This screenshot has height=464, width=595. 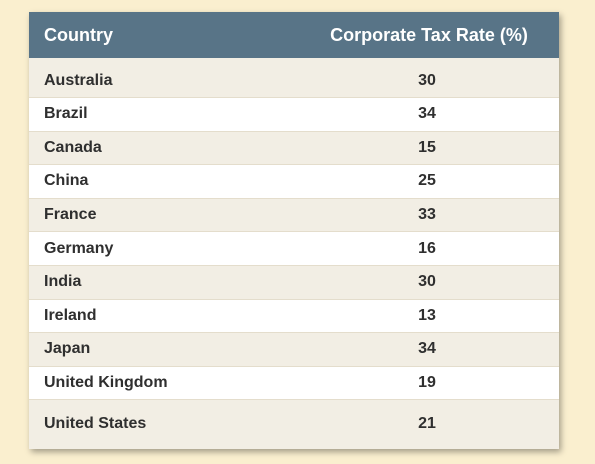 What do you see at coordinates (294, 424) in the screenshot?
I see `table-row: United States 21` at bounding box center [294, 424].